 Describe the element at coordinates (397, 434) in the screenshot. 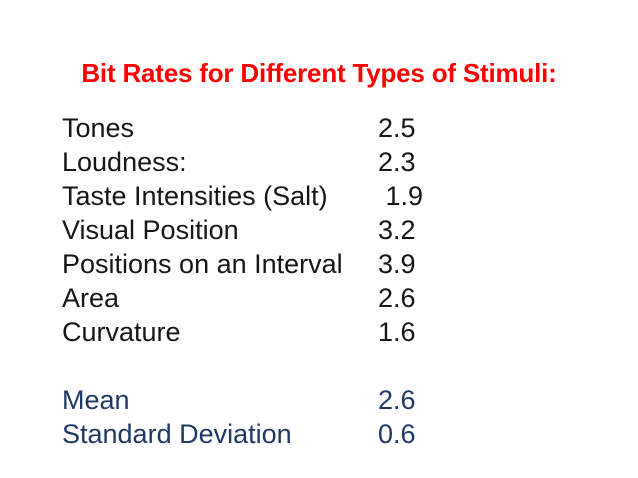

I see `row-value: 0.6` at that location.